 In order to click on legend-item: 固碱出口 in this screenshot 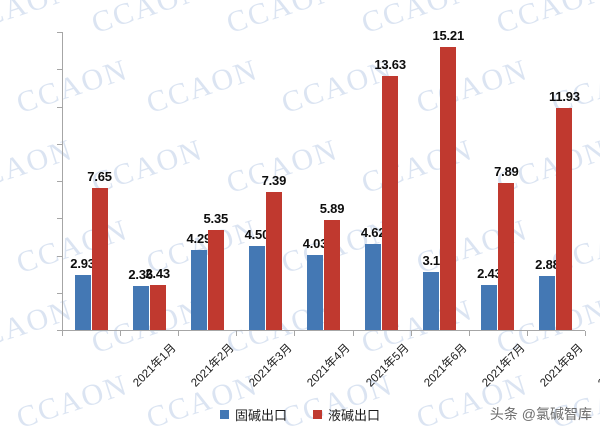, I will do `click(253, 414)`.